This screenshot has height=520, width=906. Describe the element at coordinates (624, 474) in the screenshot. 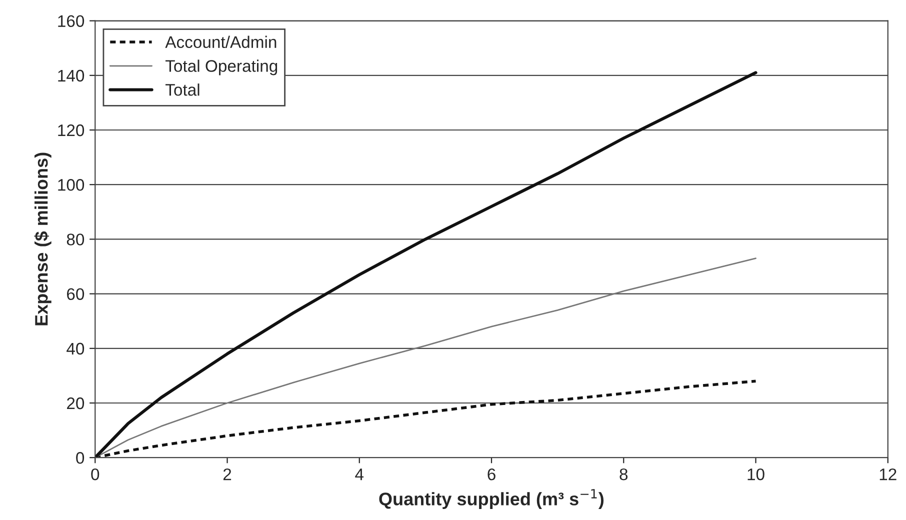

I see `x-tick-label: 8` at that location.